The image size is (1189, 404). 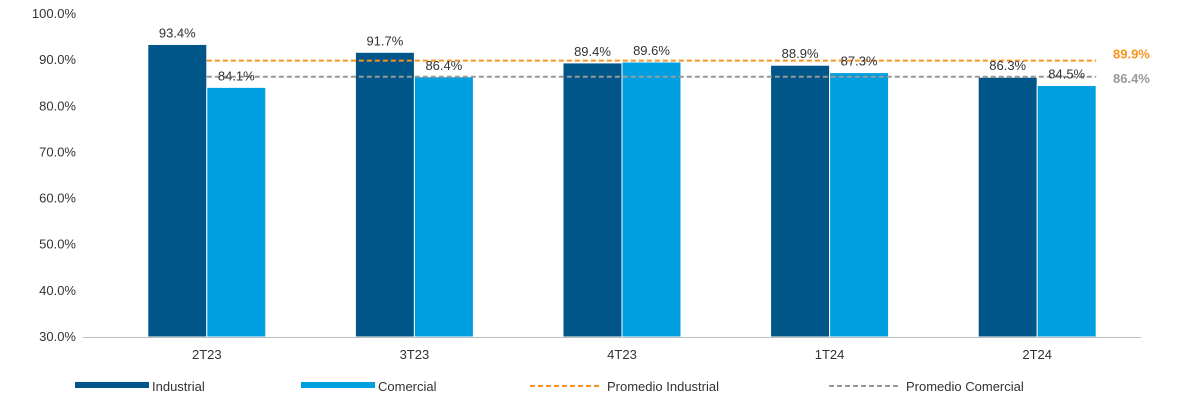 I want to click on bar-industrial-1t24, so click(x=800, y=201).